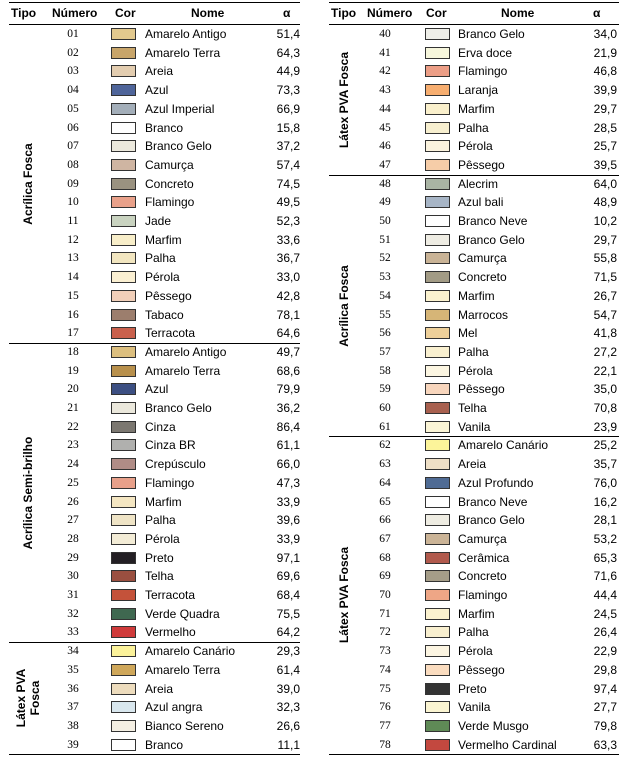 The height and width of the screenshot is (757, 629). I want to click on row-number: 03, so click(73, 71).